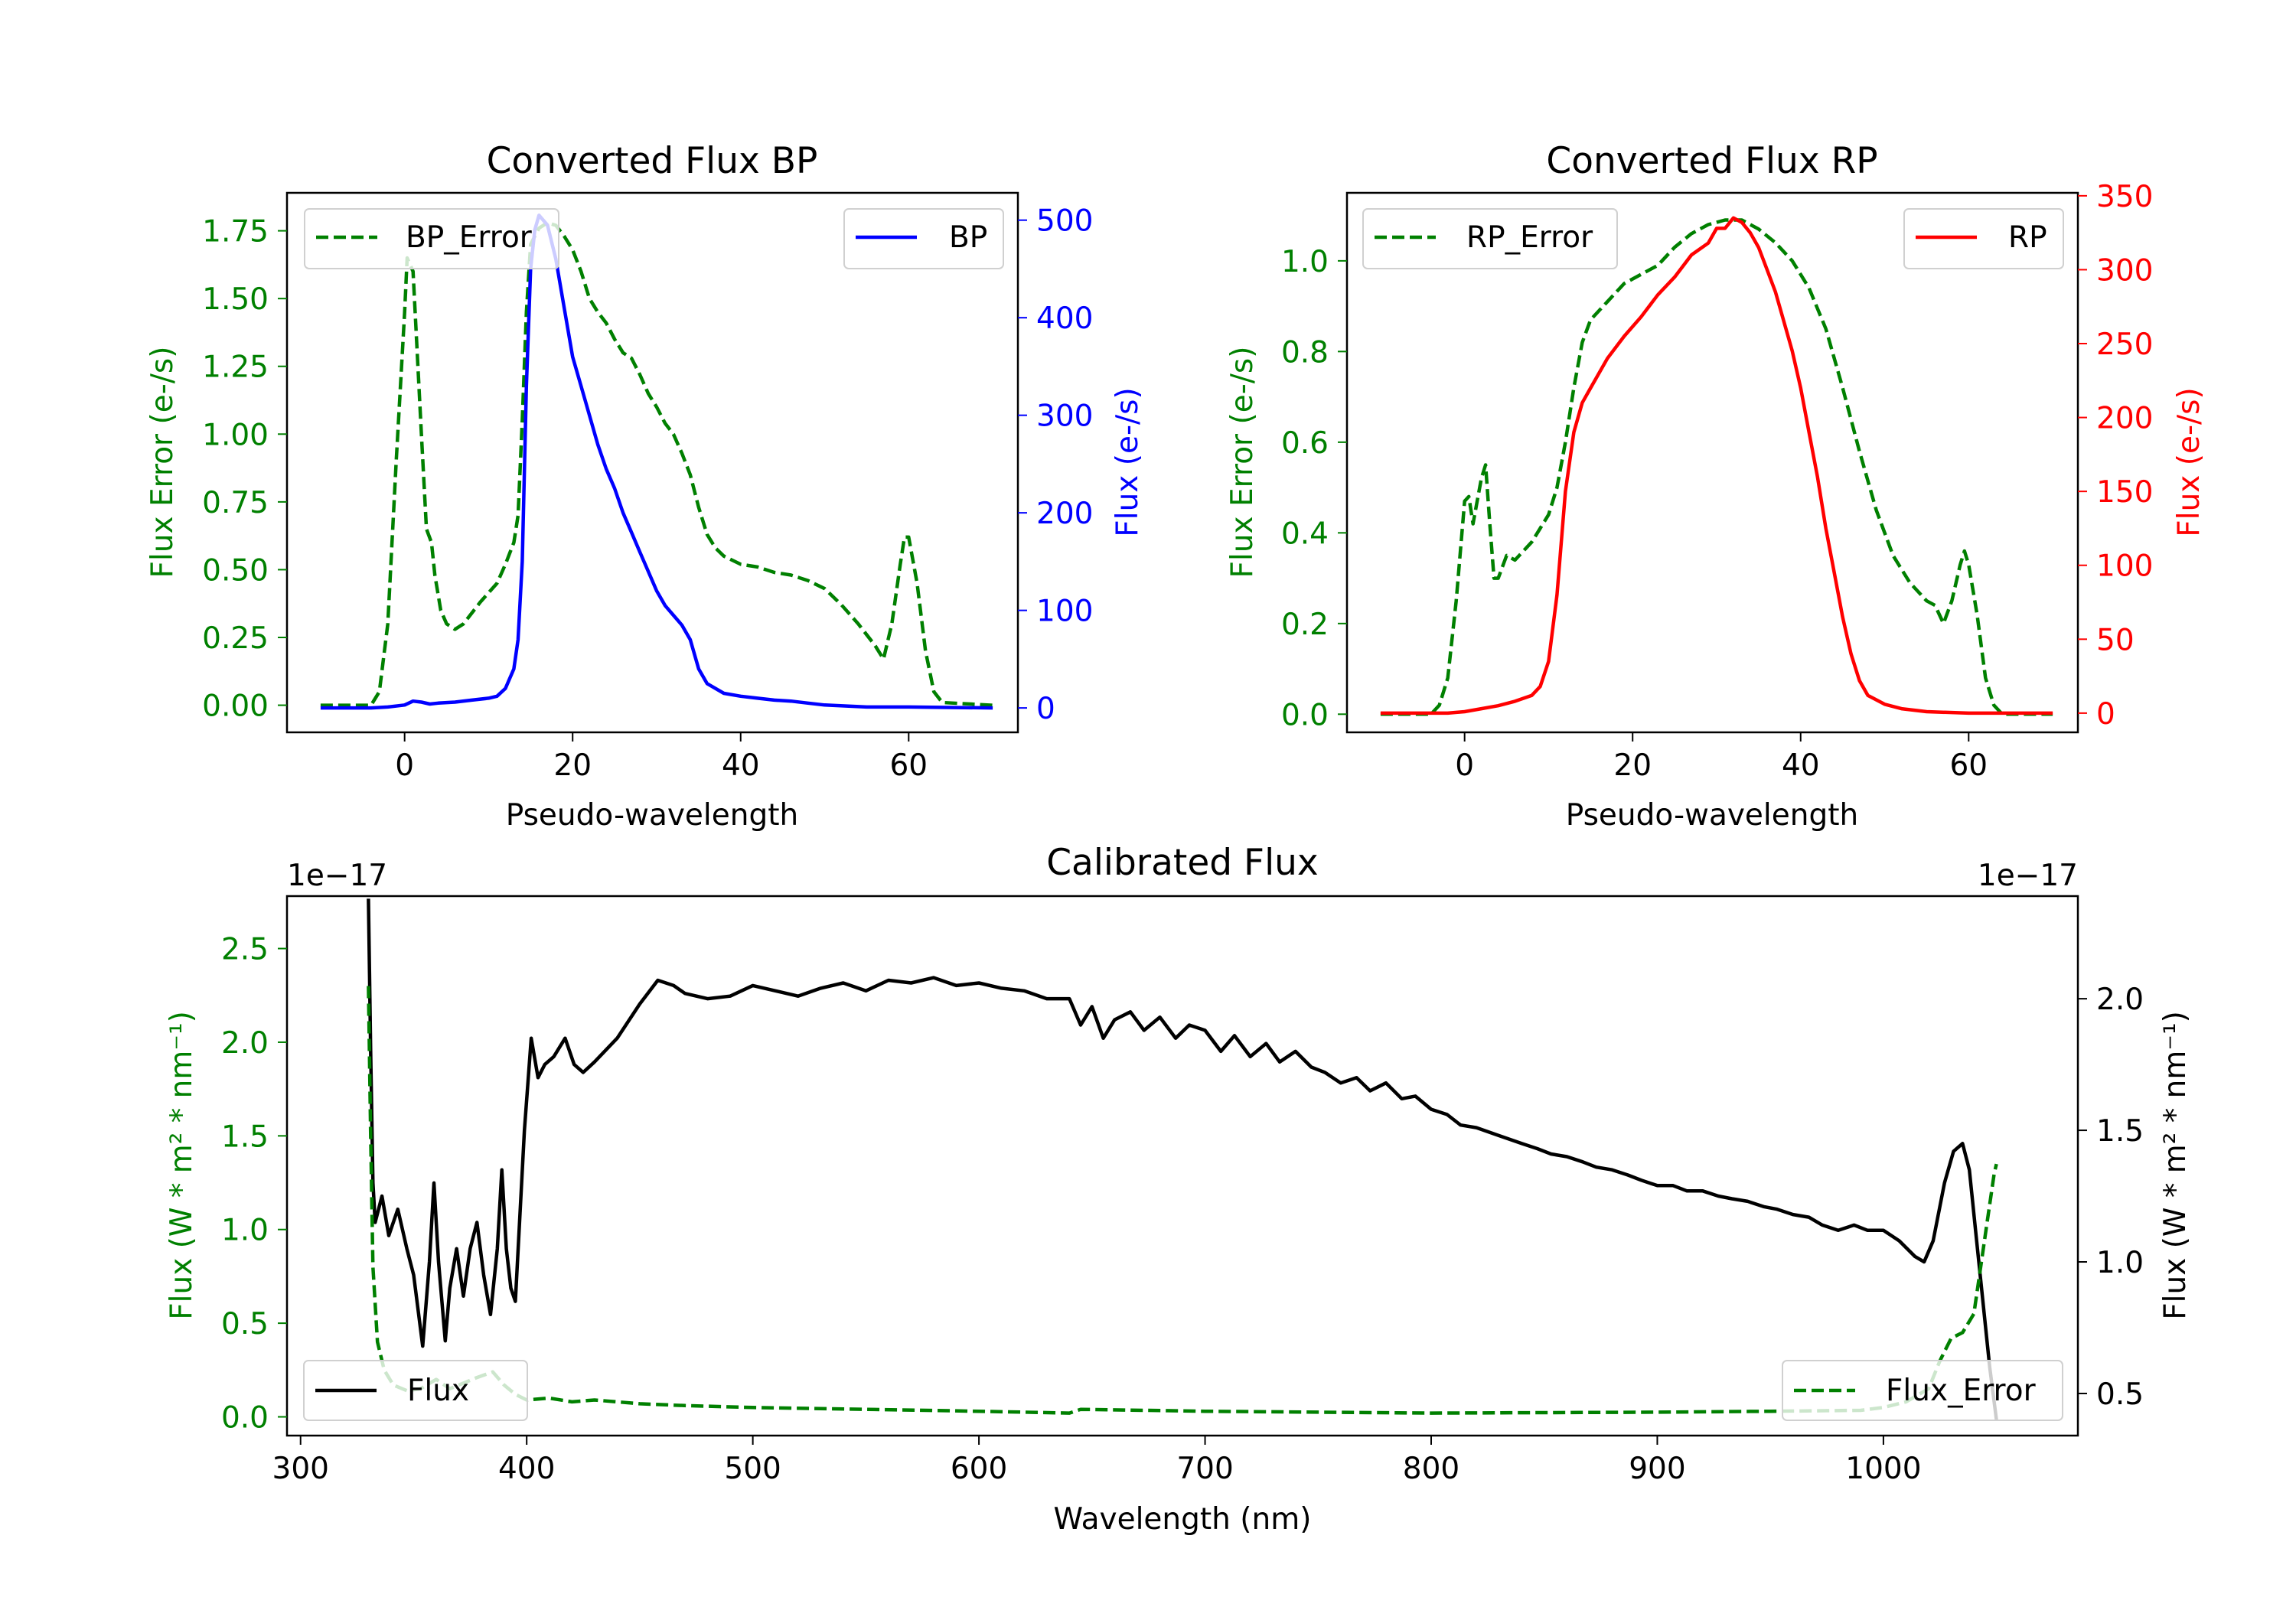 Image resolution: width=2296 pixels, height=1607 pixels. I want to click on calibrated-right-tick-label: 1.0, so click(2120, 1263).